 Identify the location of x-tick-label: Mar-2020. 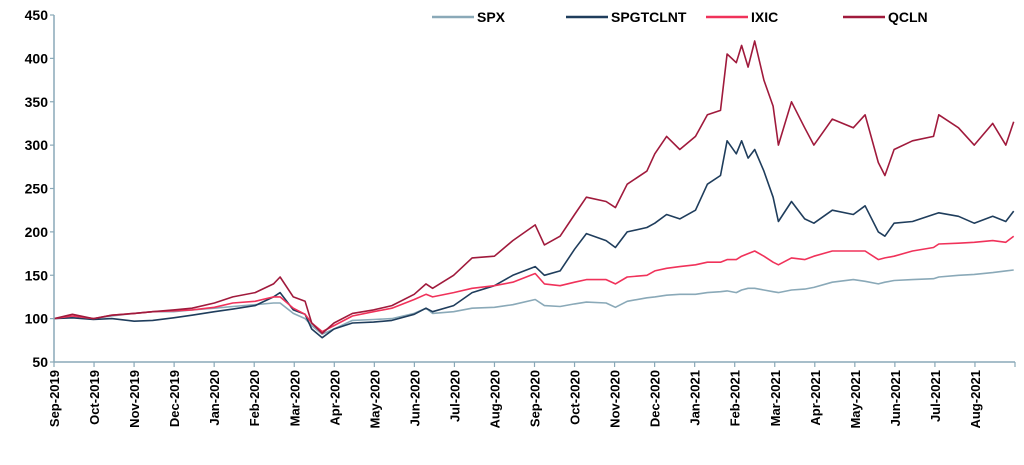
(294, 398).